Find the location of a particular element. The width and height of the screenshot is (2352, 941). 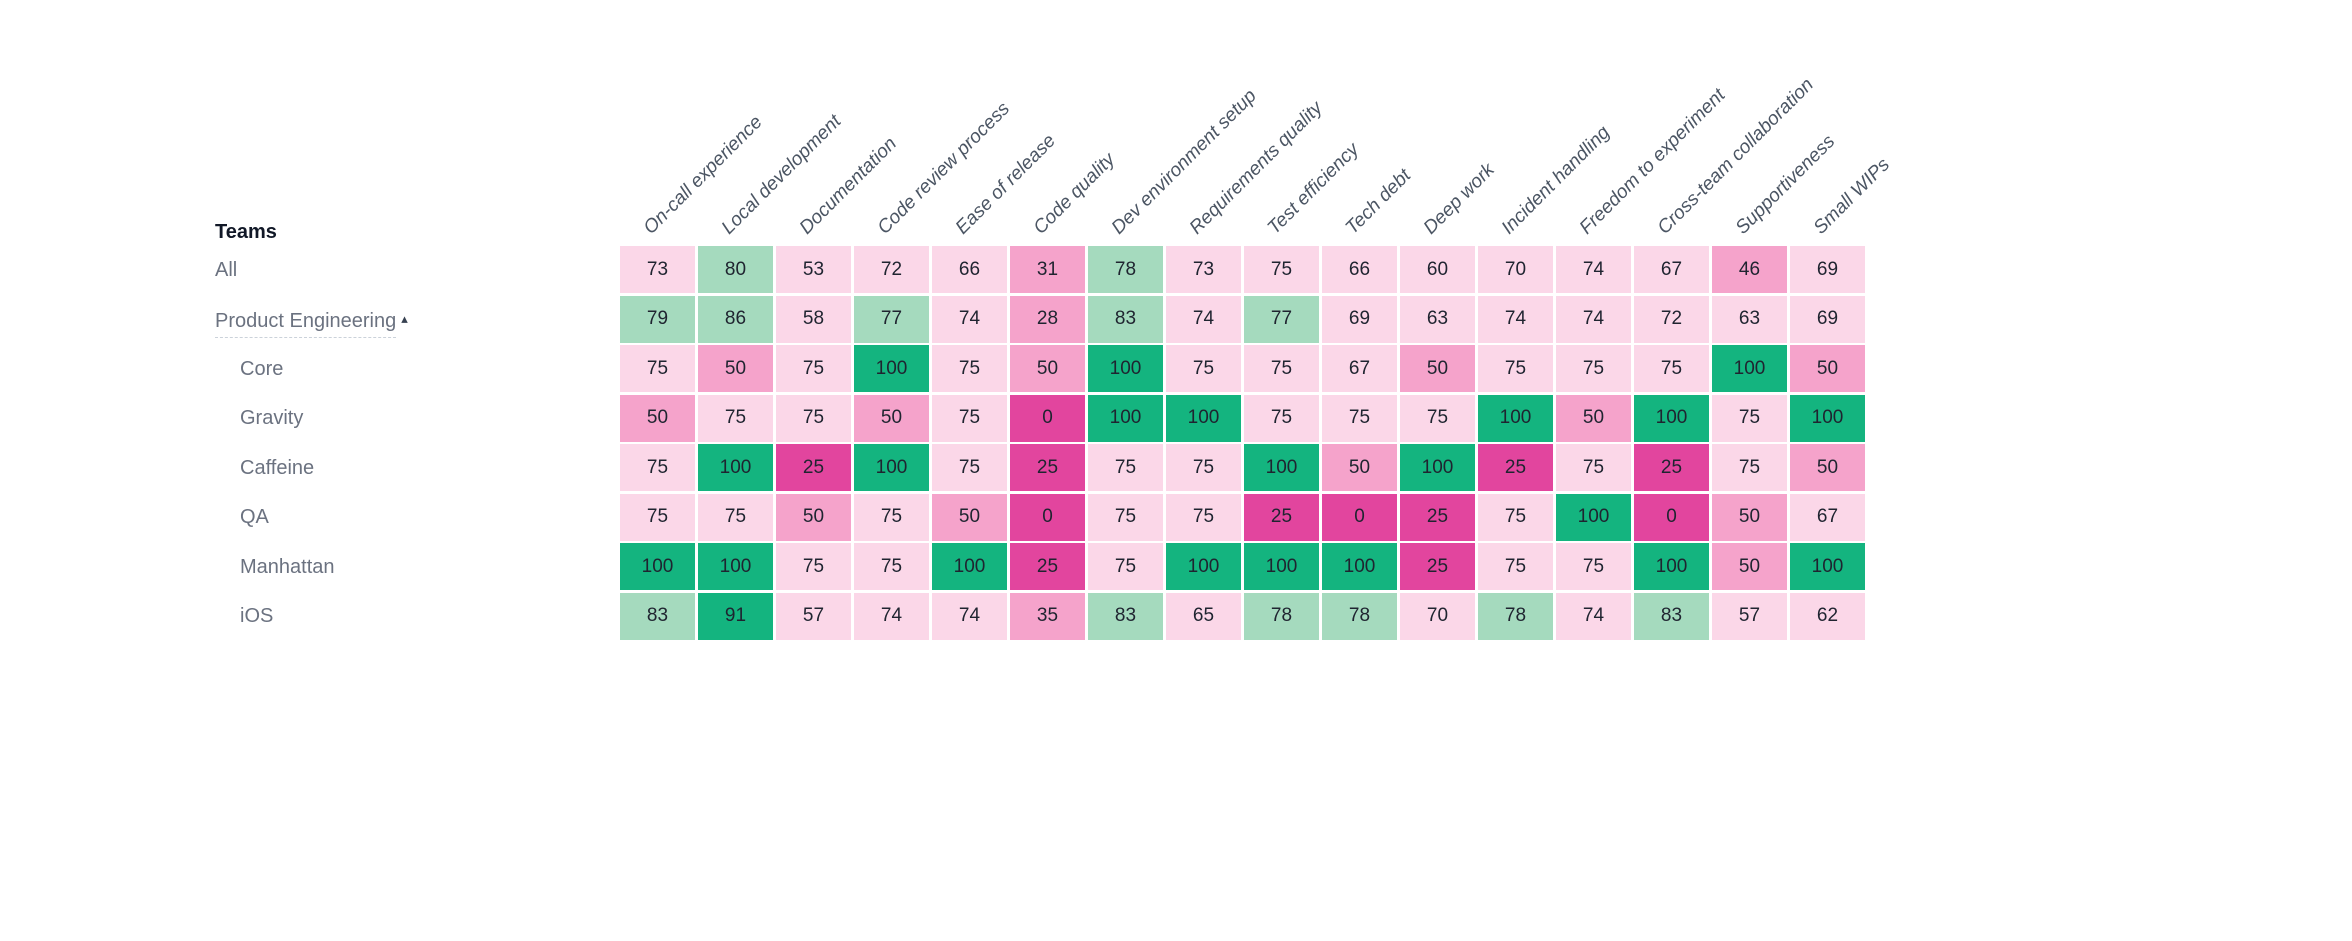

heatmap-cell-manhattan-on-call-experience: 100 is located at coordinates (657, 566).